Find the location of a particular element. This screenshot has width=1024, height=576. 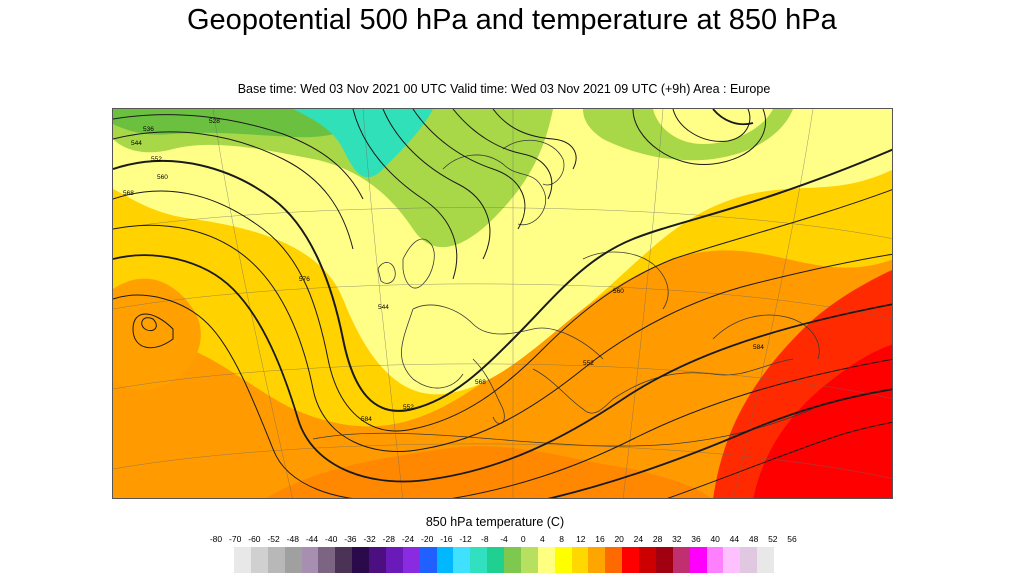

legend-tick-label: 20 is located at coordinates (619, 539).